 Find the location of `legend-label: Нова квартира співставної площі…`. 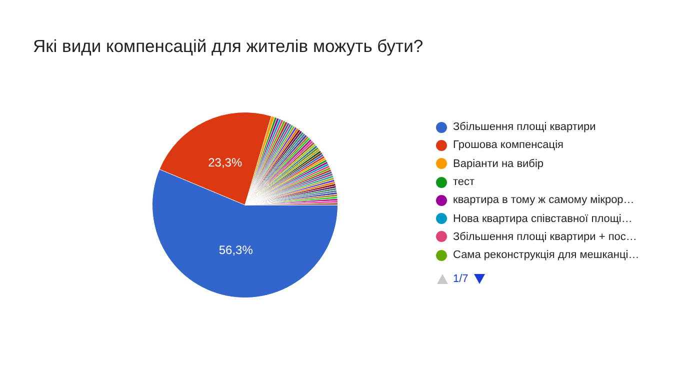

legend-label: Нова квартира співставної площі… is located at coordinates (542, 218).